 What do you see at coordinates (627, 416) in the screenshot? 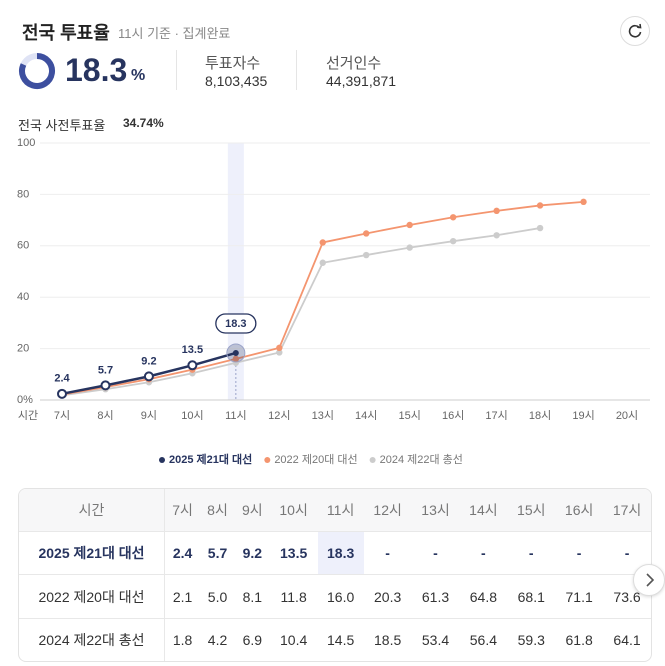
I see `x-tick-label: 20시` at bounding box center [627, 416].